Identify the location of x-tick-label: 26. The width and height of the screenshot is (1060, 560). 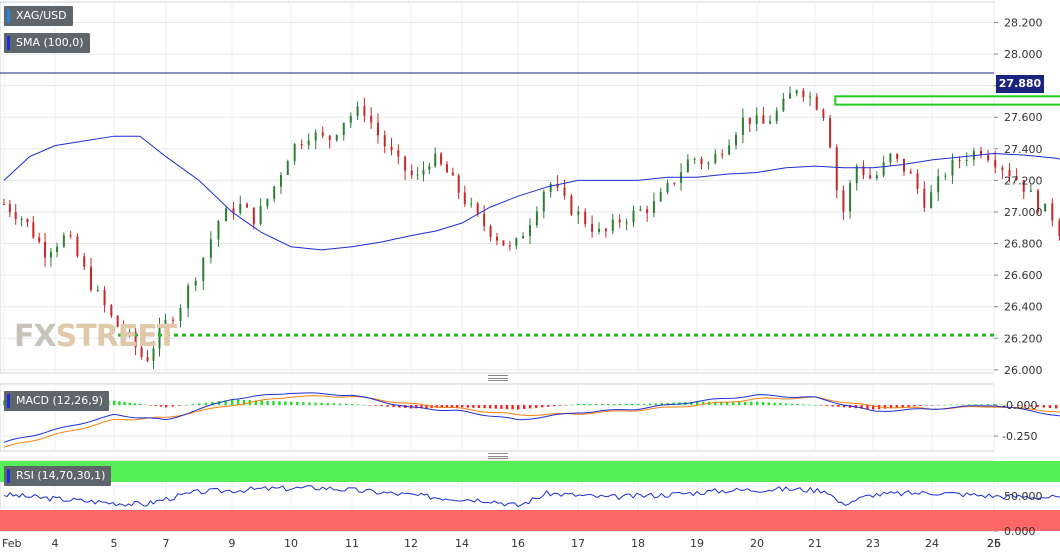
(994, 543).